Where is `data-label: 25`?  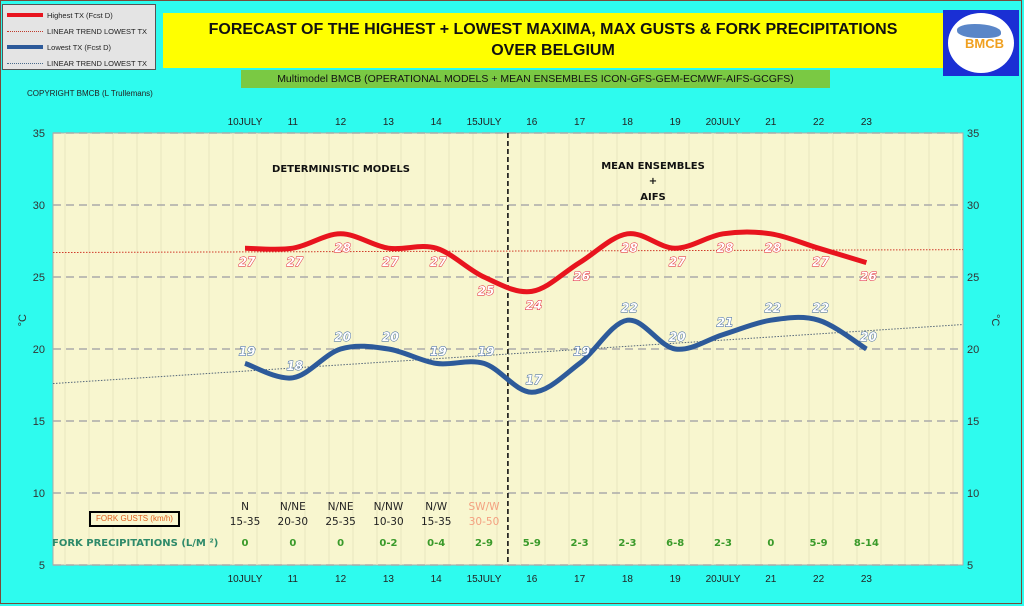 data-label: 25 is located at coordinates (486, 291).